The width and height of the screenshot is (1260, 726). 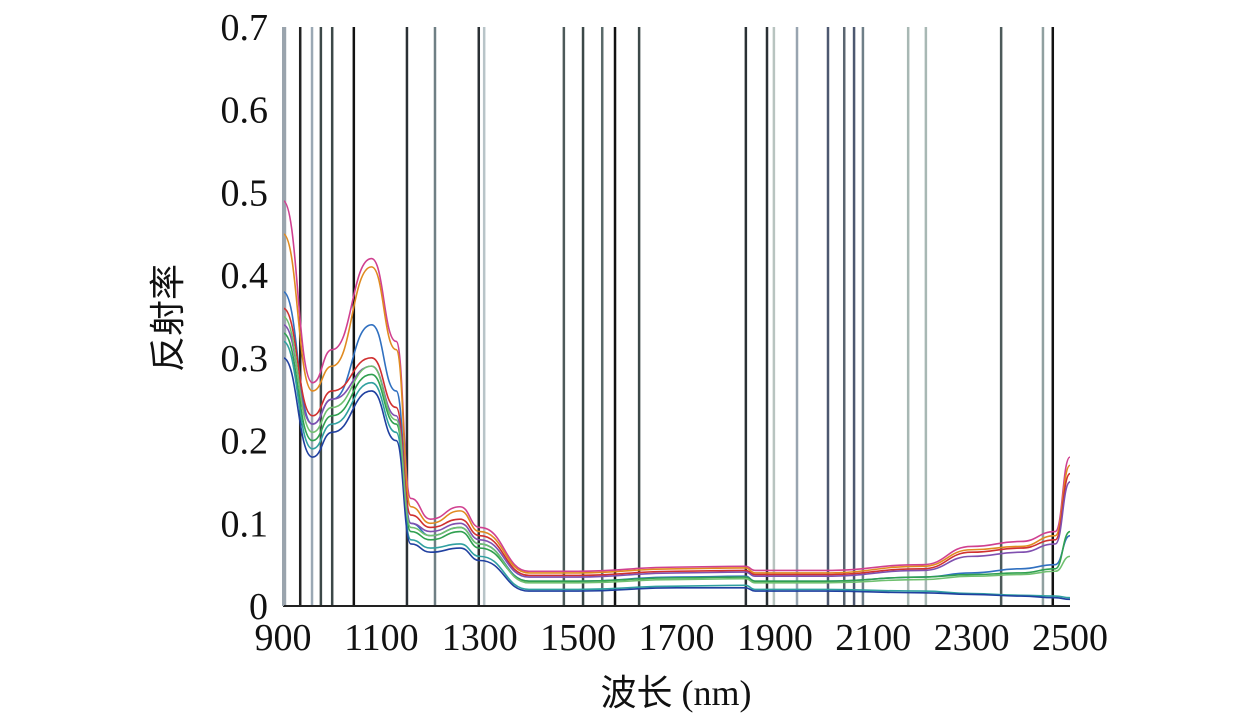 I want to click on x-tick-1100: 1100, so click(x=381, y=638).